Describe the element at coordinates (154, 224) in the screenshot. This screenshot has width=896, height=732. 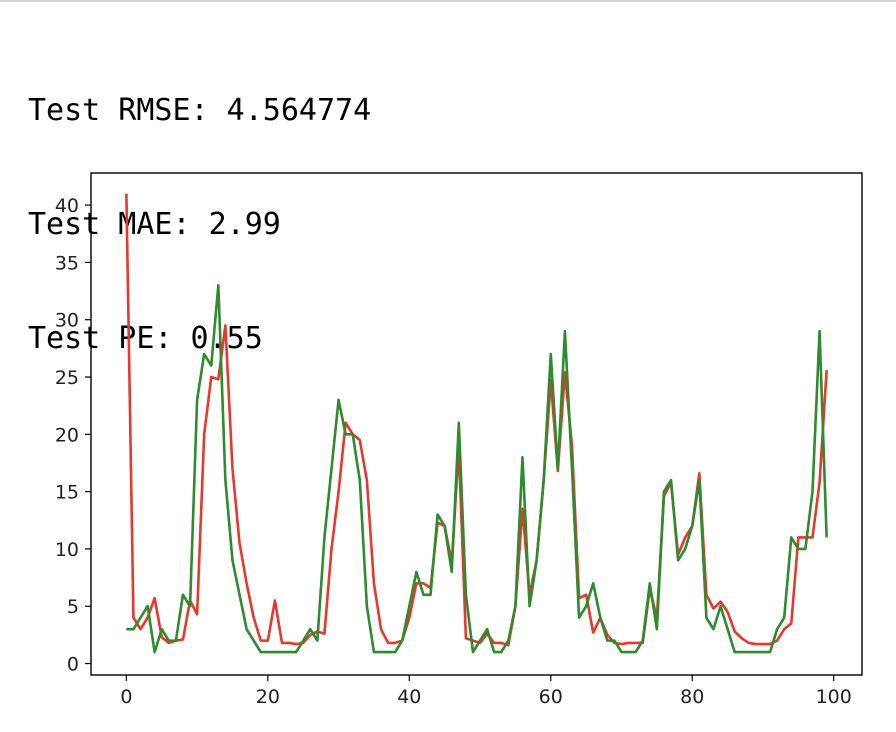
I see `mae-line: Test MAE: 2.99` at that location.